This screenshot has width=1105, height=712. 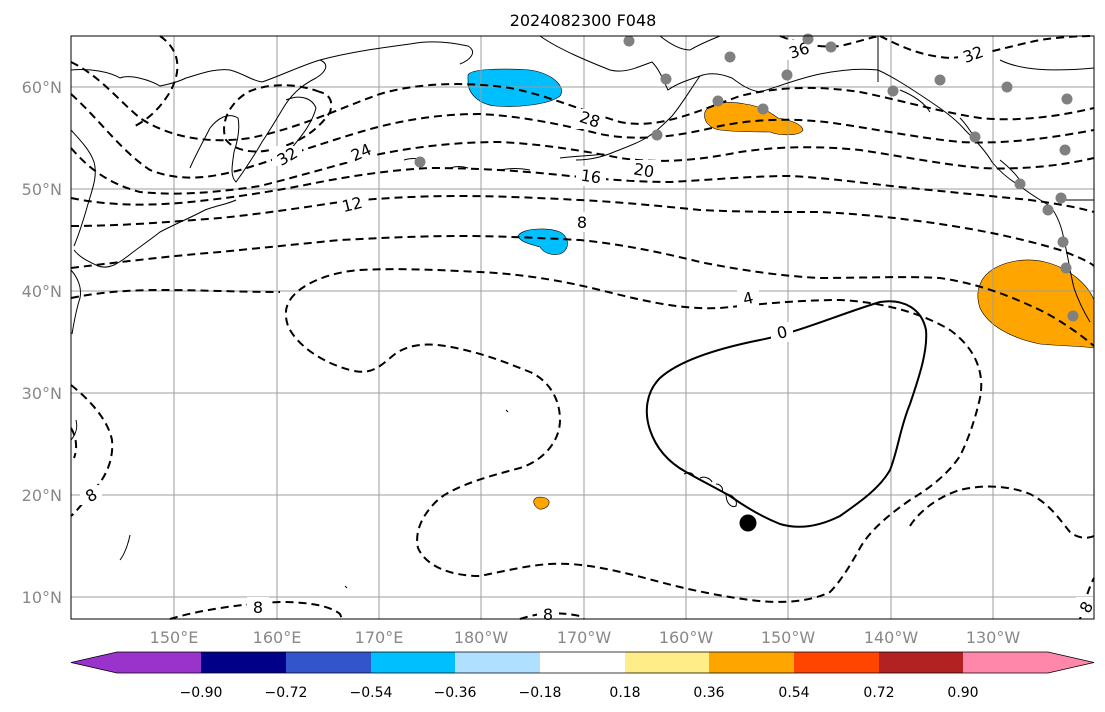 What do you see at coordinates (541, 503) in the screenshot?
I see `positive-anomaly-hawaii-west` at bounding box center [541, 503].